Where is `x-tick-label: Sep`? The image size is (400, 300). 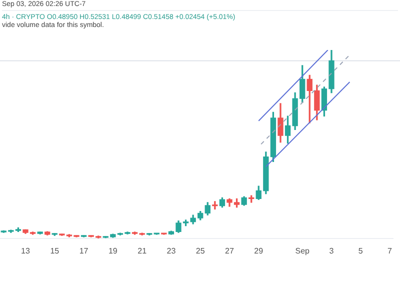 x-tick-label: Sep is located at coordinates (302, 251).